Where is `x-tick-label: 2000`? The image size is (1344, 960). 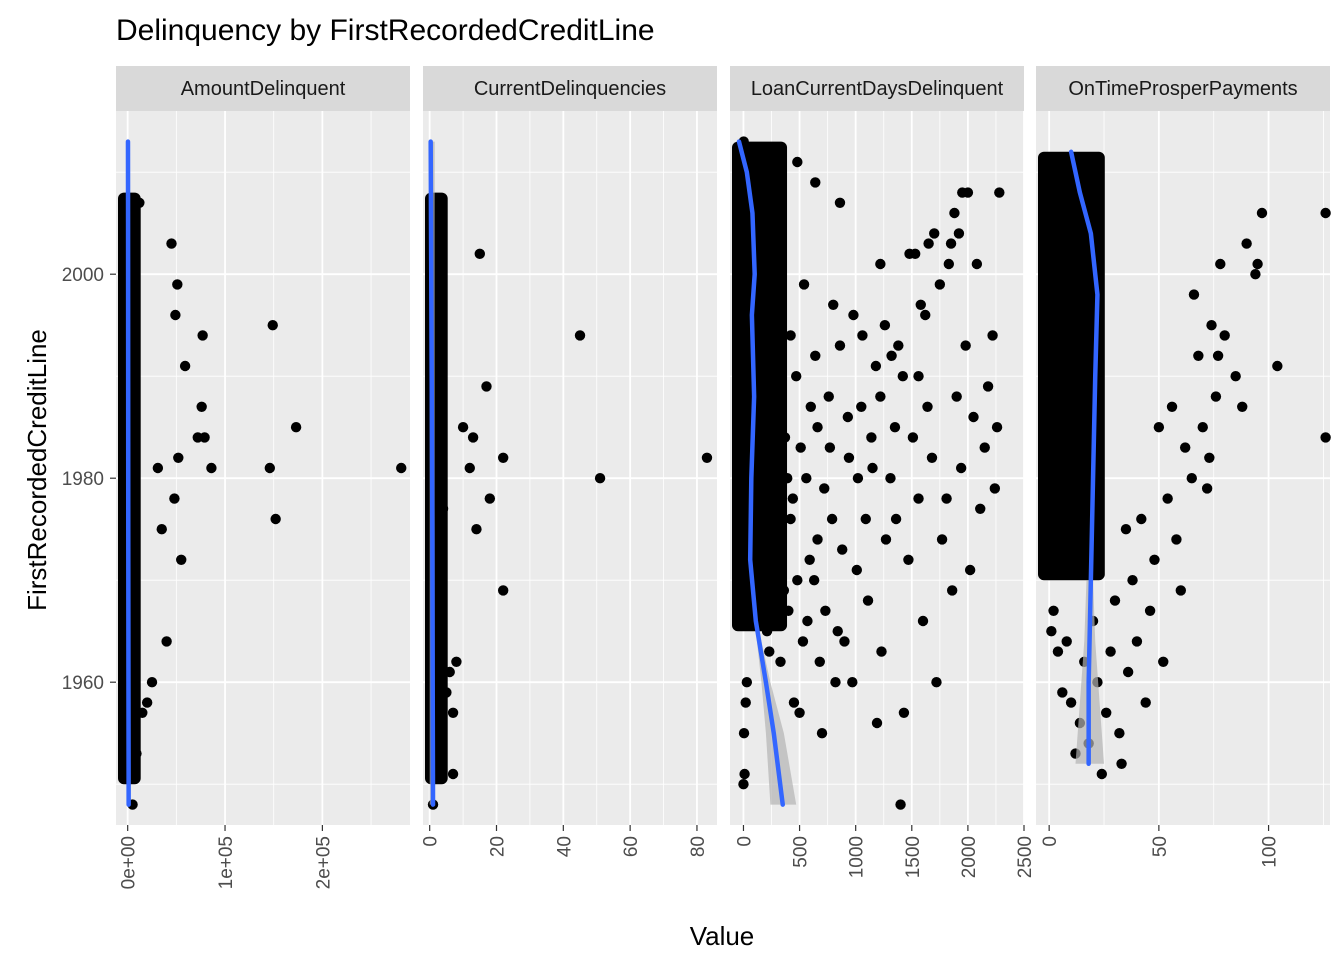
x-tick-label: 2000 is located at coordinates (969, 857).